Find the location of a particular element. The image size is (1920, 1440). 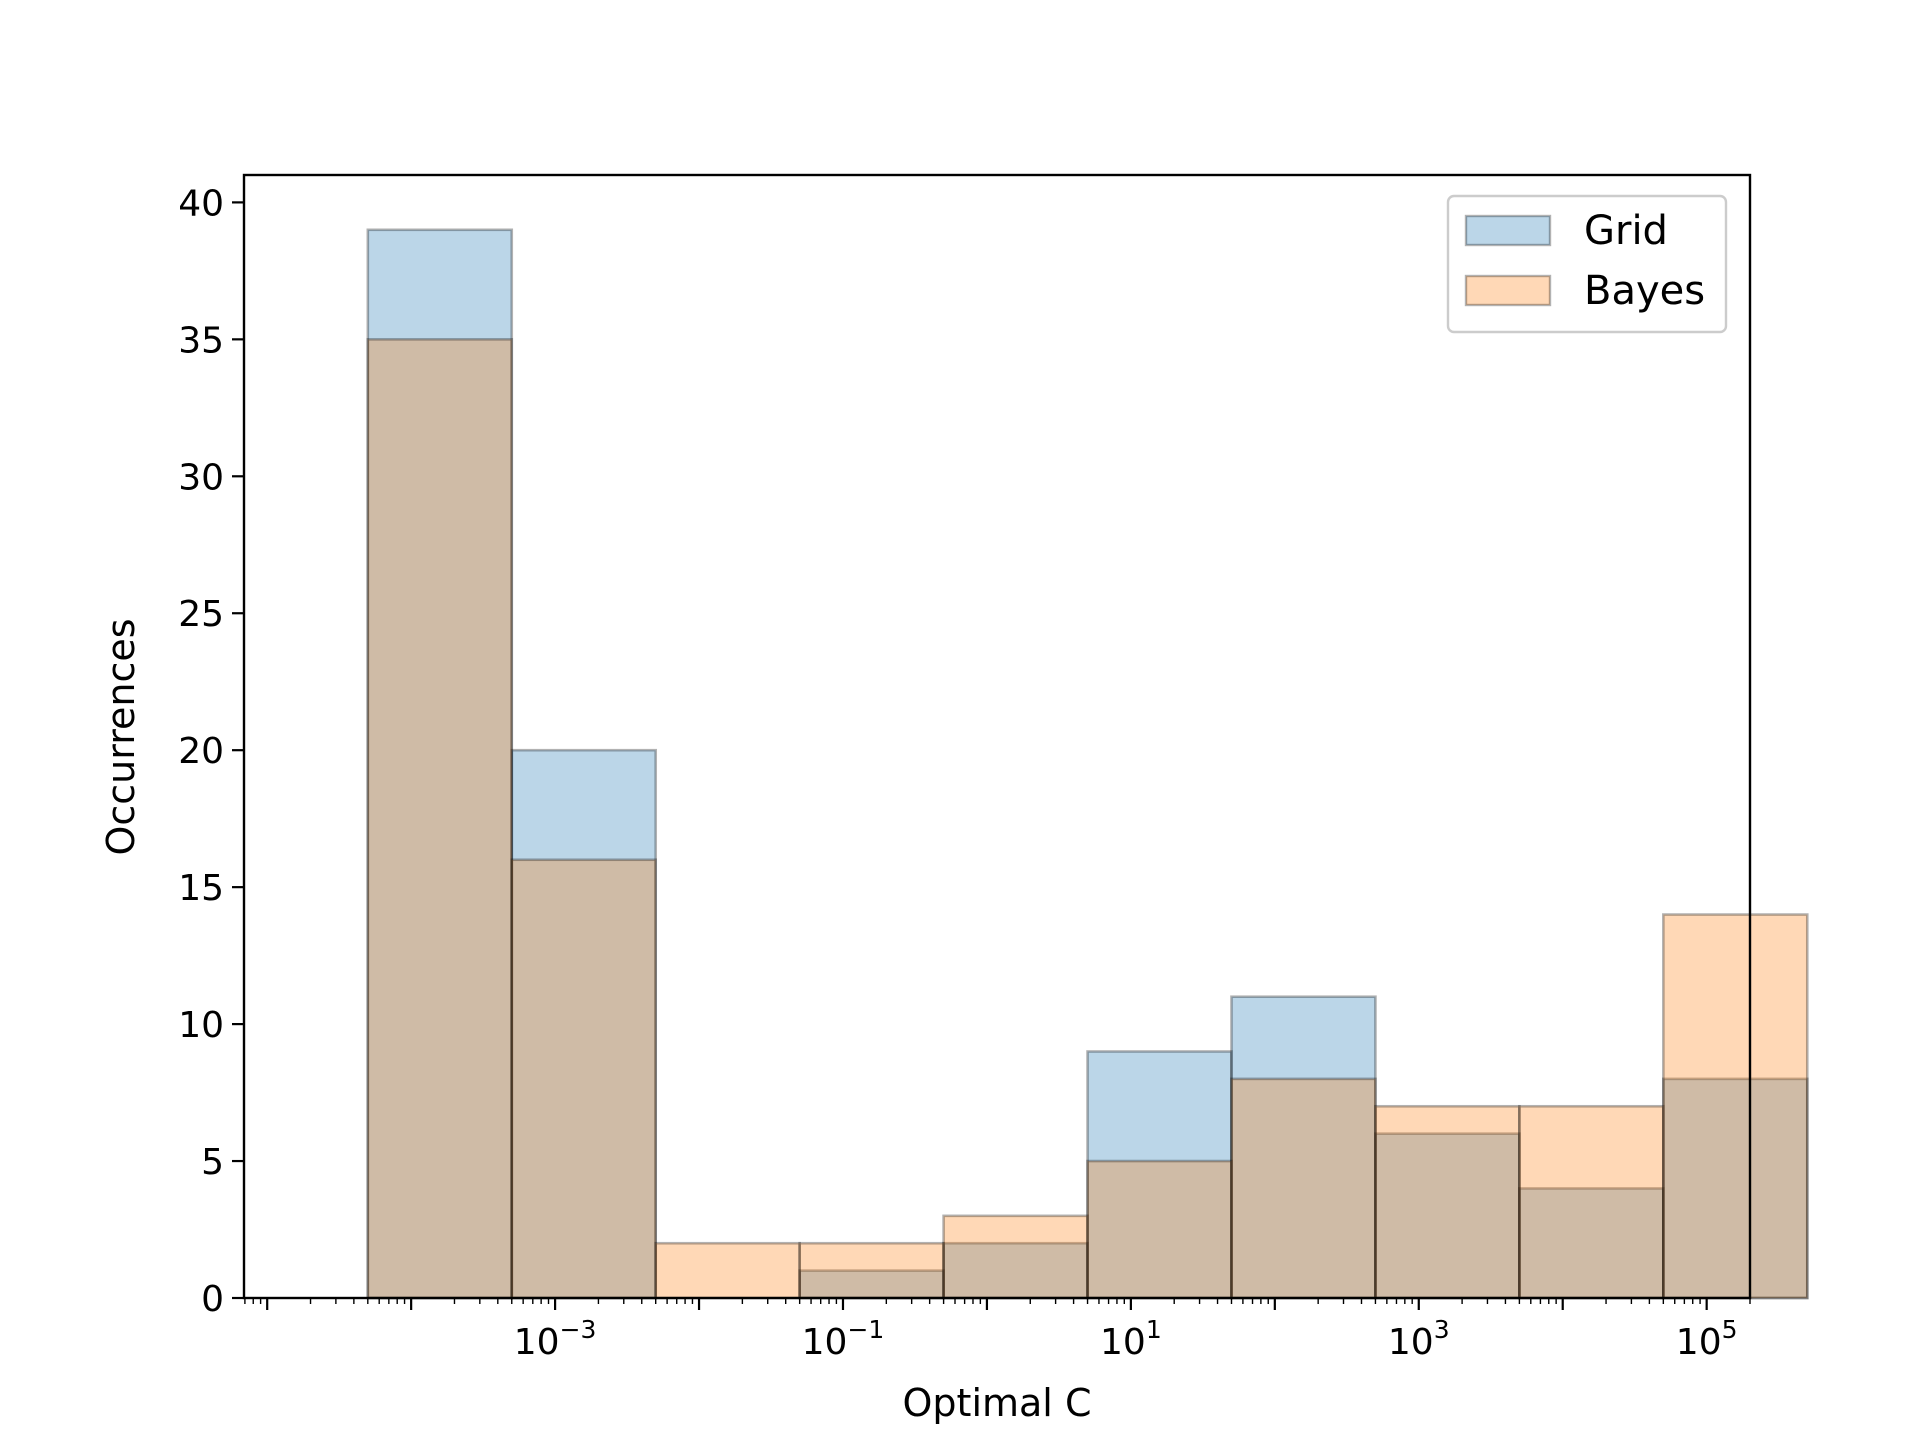

y-tick-label: 10 is located at coordinates (201, 1025).